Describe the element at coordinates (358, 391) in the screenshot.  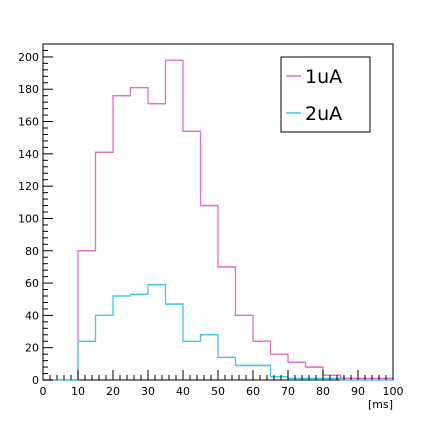
I see `x-tick-label: 90` at that location.